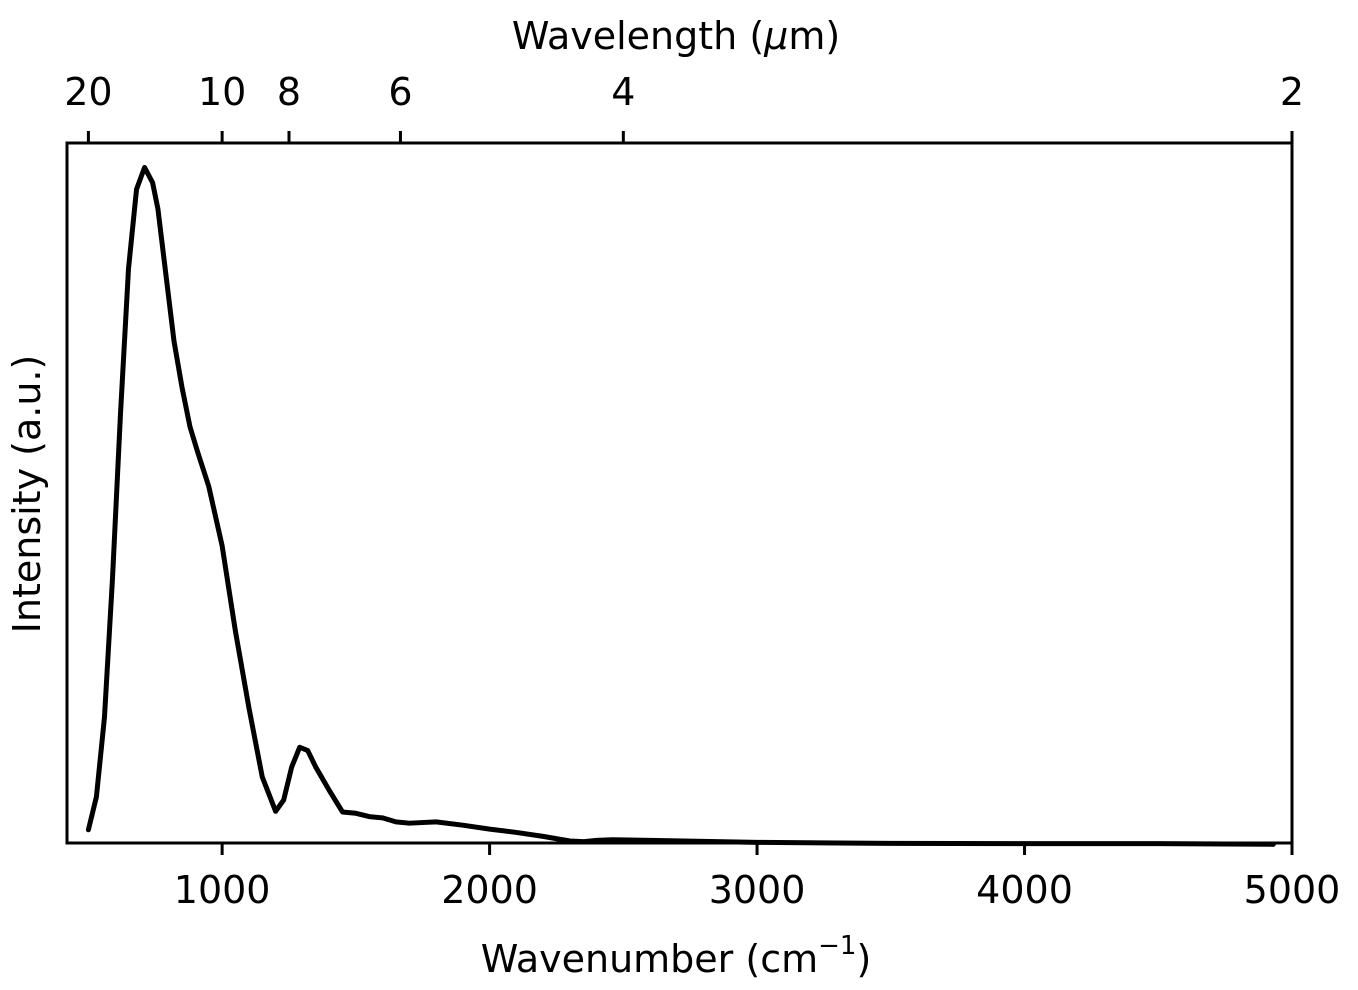 The height and width of the screenshot is (990, 1358). What do you see at coordinates (400, 92) in the screenshot?
I see `top-tick-label: 6` at bounding box center [400, 92].